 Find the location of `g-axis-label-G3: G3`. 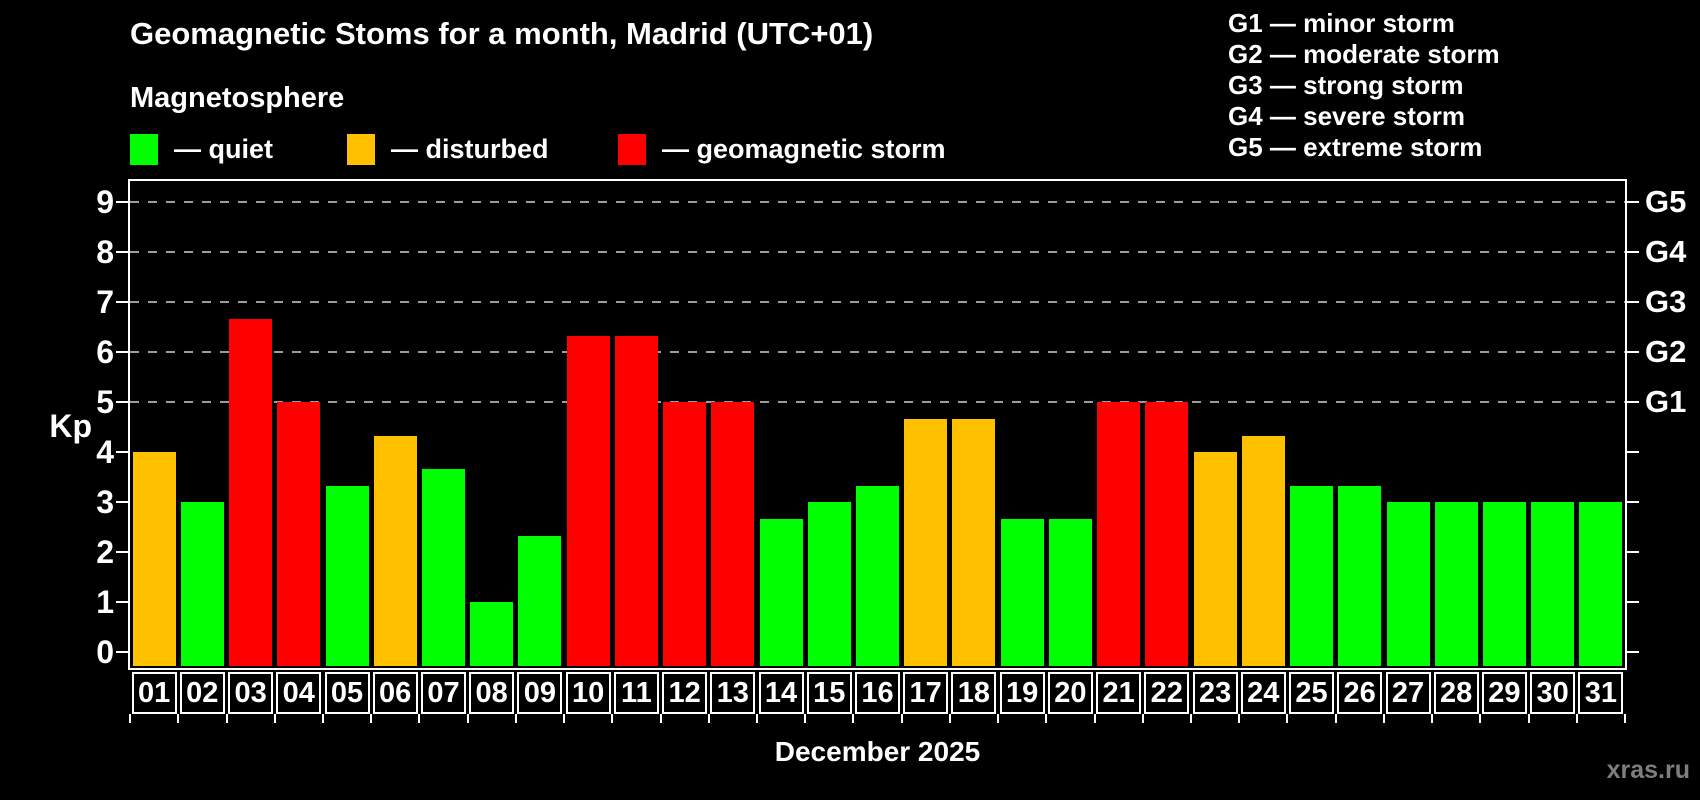

g-axis-label-G3: G3 is located at coordinates (1666, 301).